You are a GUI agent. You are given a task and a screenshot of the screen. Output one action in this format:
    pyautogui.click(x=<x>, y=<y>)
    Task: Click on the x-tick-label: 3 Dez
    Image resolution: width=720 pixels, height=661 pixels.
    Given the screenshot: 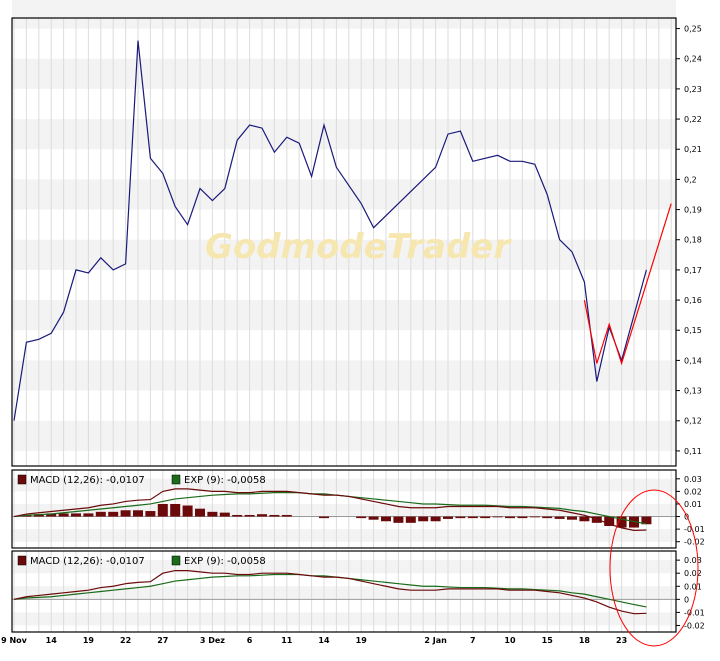 What is the action you would take?
    pyautogui.click(x=212, y=640)
    